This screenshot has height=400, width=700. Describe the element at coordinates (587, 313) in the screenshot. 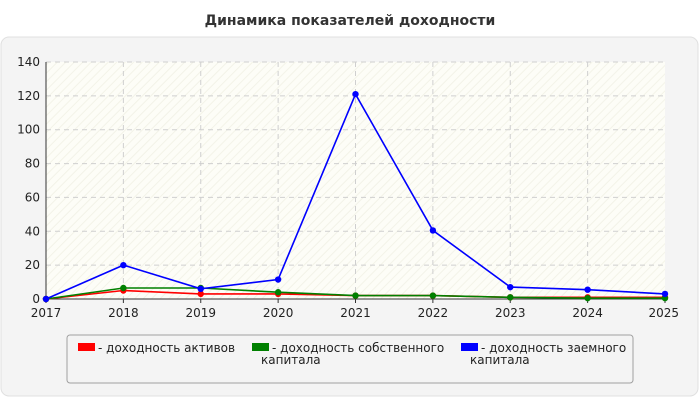

I see `x-tick-label: 2024` at that location.